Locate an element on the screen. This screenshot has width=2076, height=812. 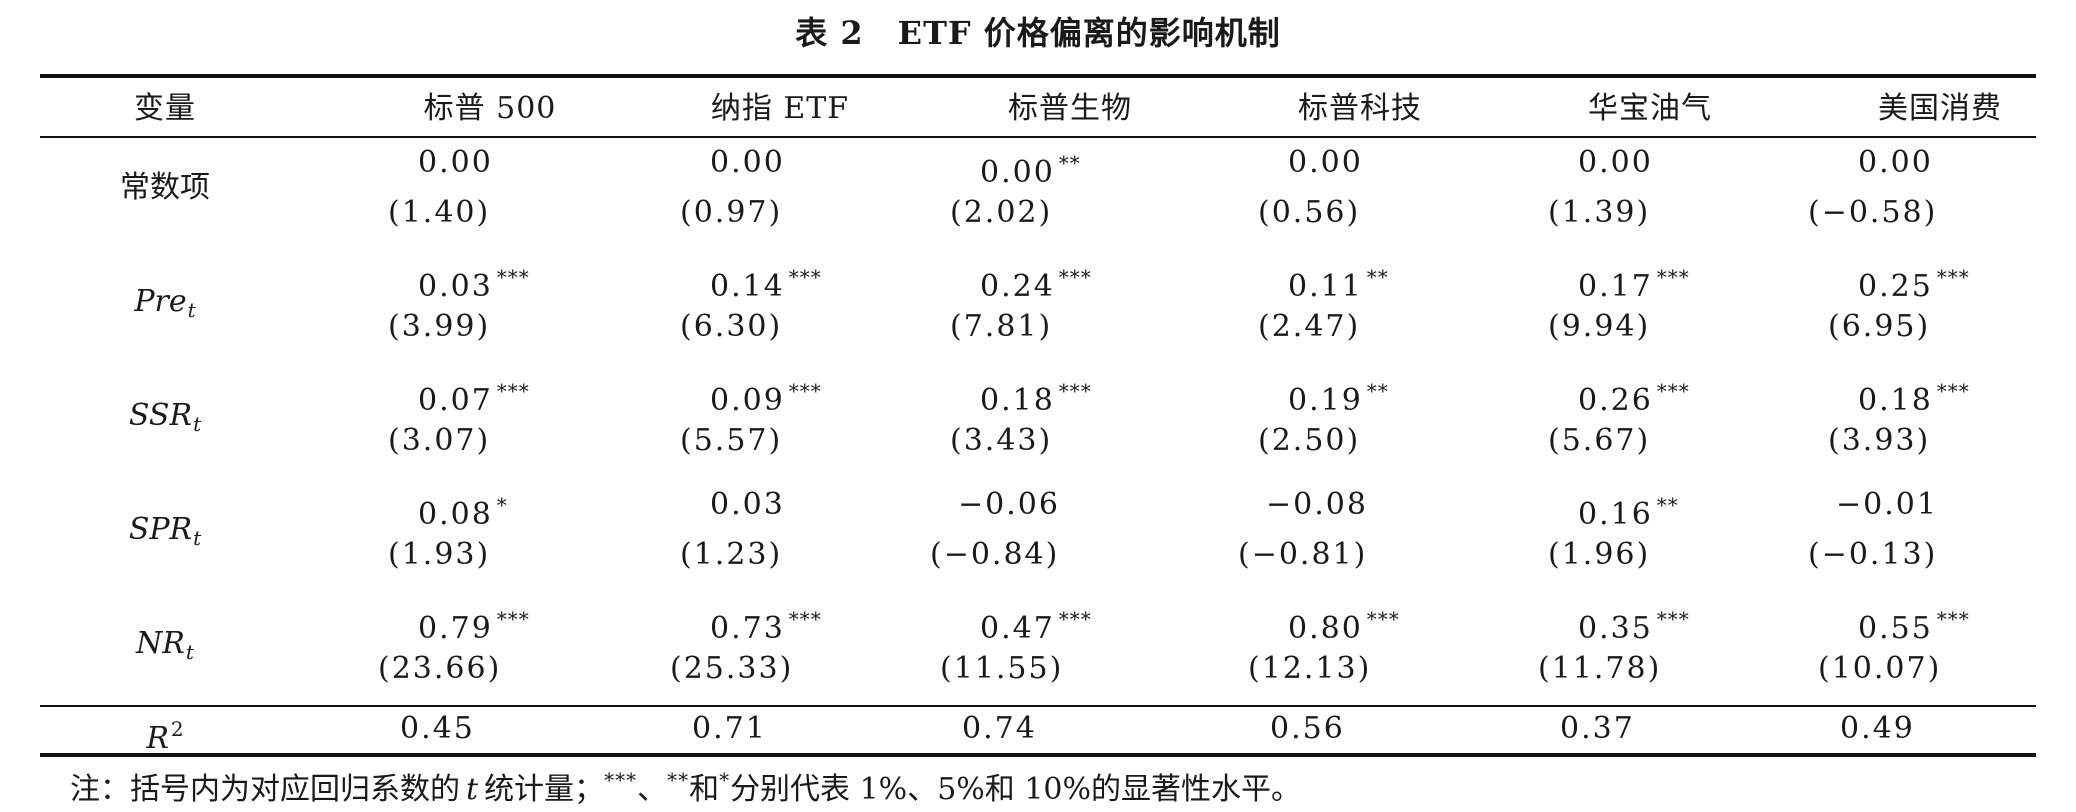
coef-cell: 0.08 * is located at coordinates (463, 510).